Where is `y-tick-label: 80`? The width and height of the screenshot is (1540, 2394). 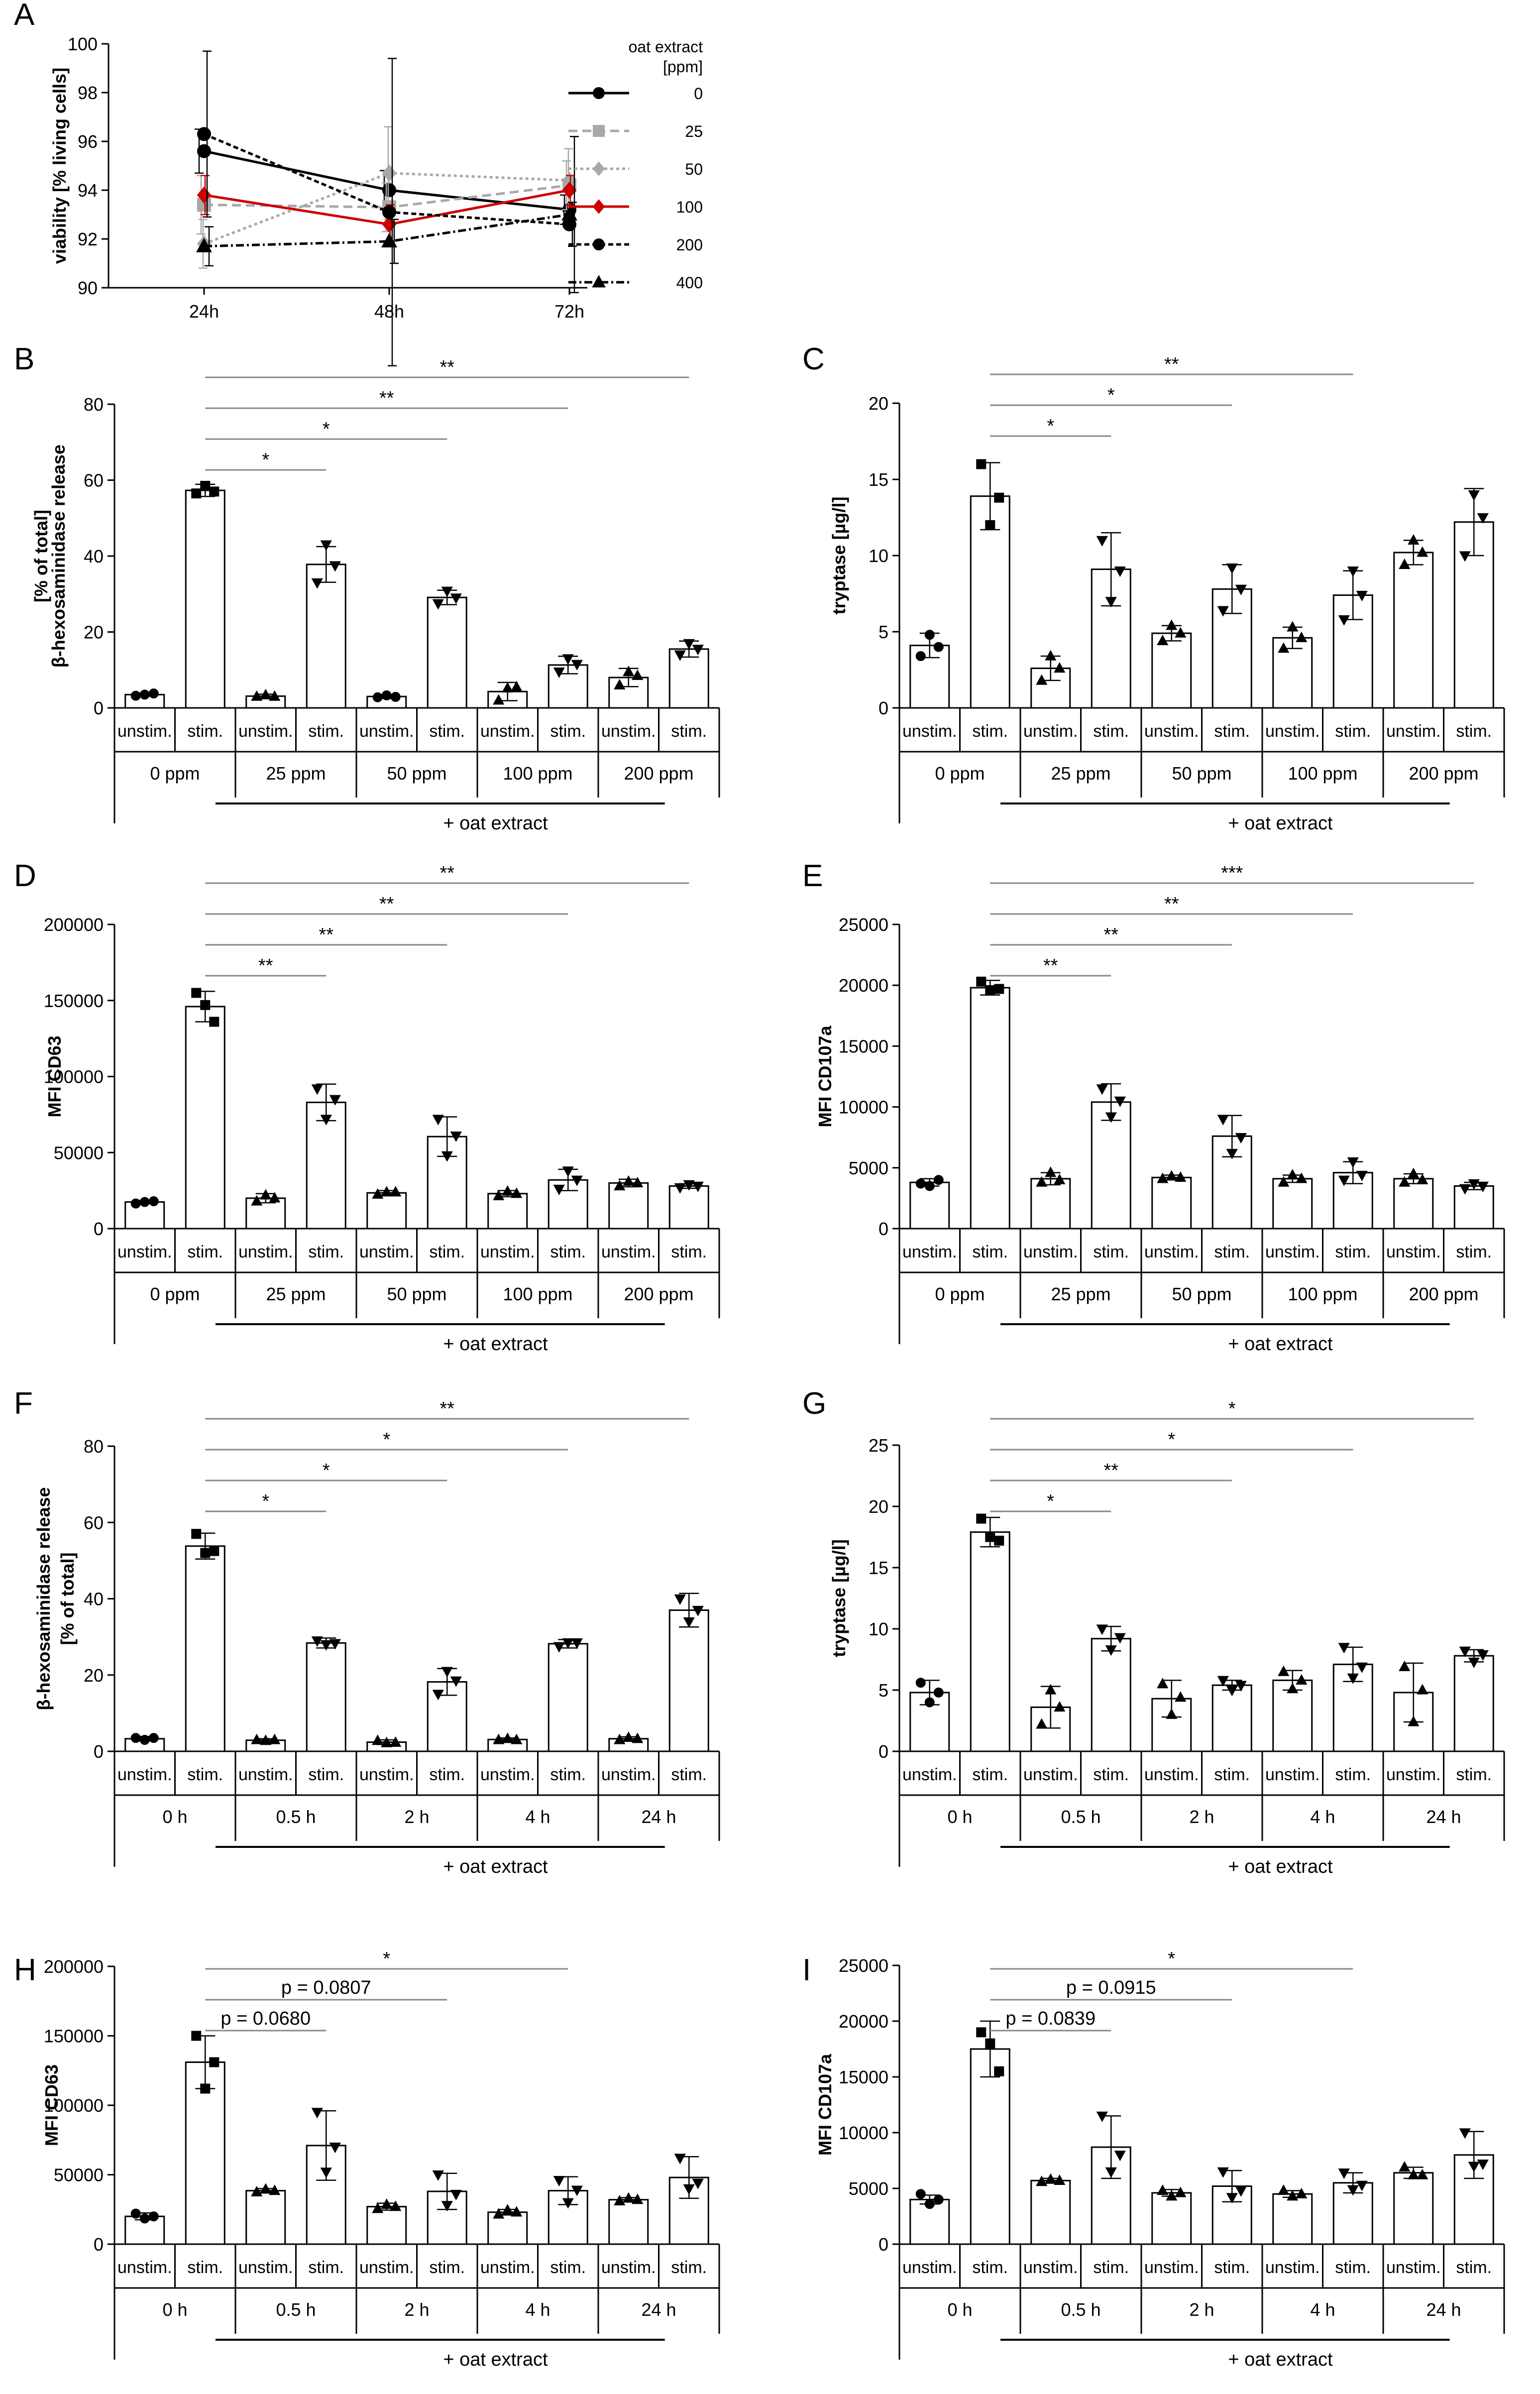
y-tick-label: 80 is located at coordinates (94, 1446).